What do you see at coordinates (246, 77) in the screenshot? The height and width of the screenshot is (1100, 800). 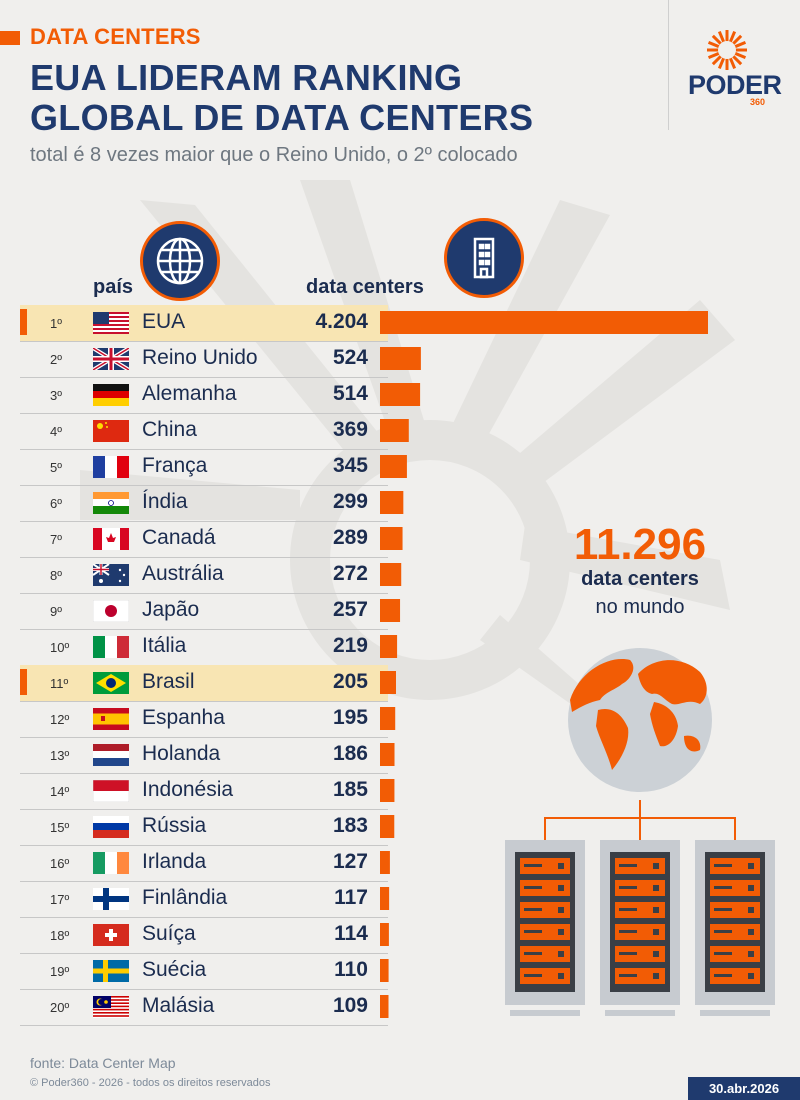 I see `title-line-1: EUA LIDERAM RANKING` at bounding box center [246, 77].